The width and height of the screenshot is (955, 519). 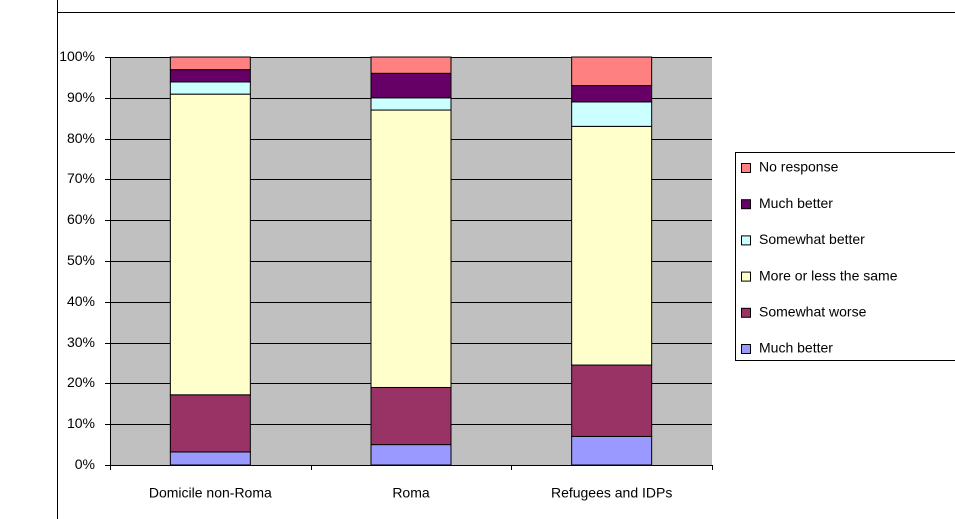 I want to click on legend-label: Somewhat worse, so click(x=813, y=312).